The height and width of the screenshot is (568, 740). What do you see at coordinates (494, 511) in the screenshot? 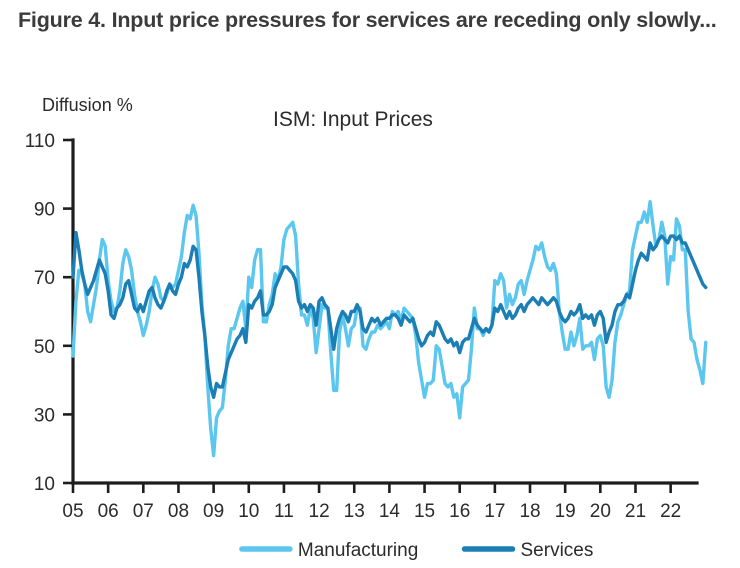
I see `x-tick-label: 17` at bounding box center [494, 511].